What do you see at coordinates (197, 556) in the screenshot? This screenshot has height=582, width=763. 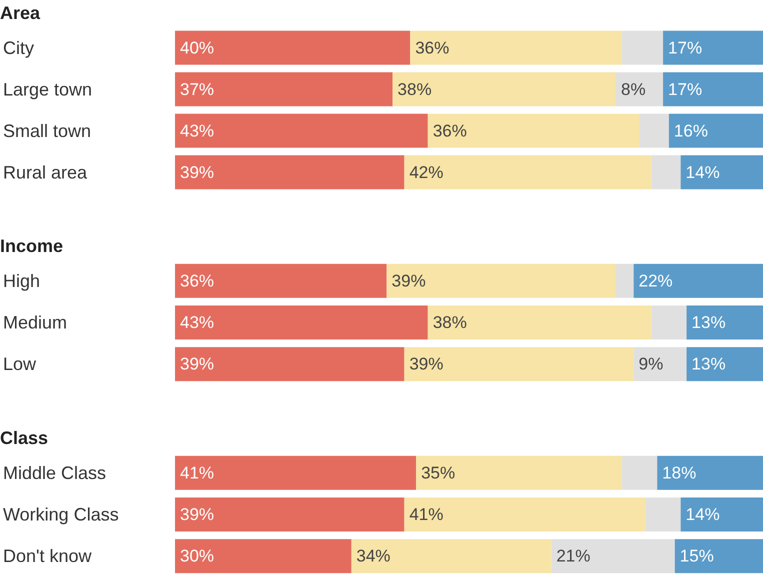 I see `data-label: 30%` at bounding box center [197, 556].